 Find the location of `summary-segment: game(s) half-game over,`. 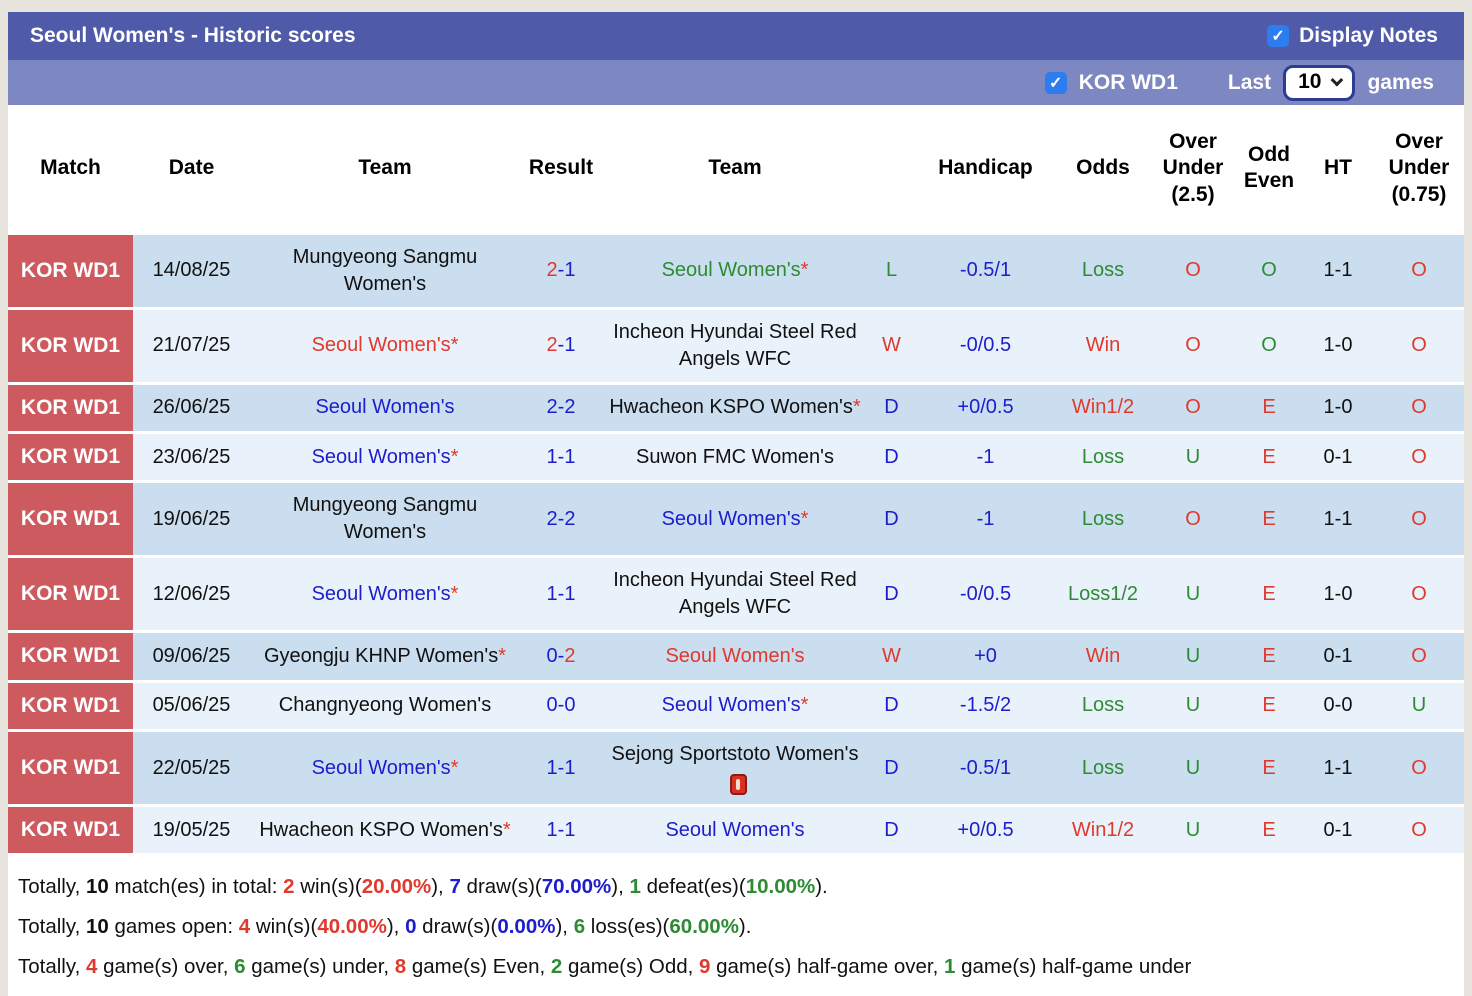

summary-segment: game(s) half-game over, is located at coordinates (827, 966).